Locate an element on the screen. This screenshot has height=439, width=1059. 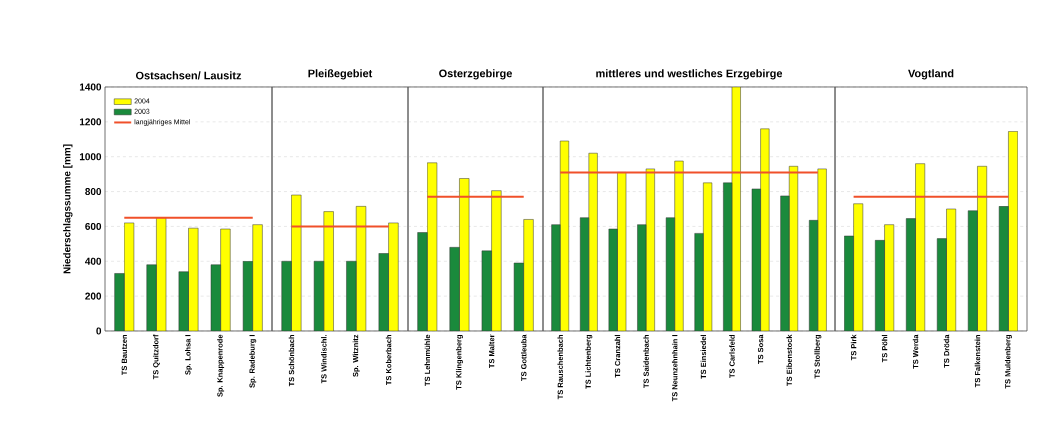
y-tick-label: 1400 is located at coordinates (90, 87).